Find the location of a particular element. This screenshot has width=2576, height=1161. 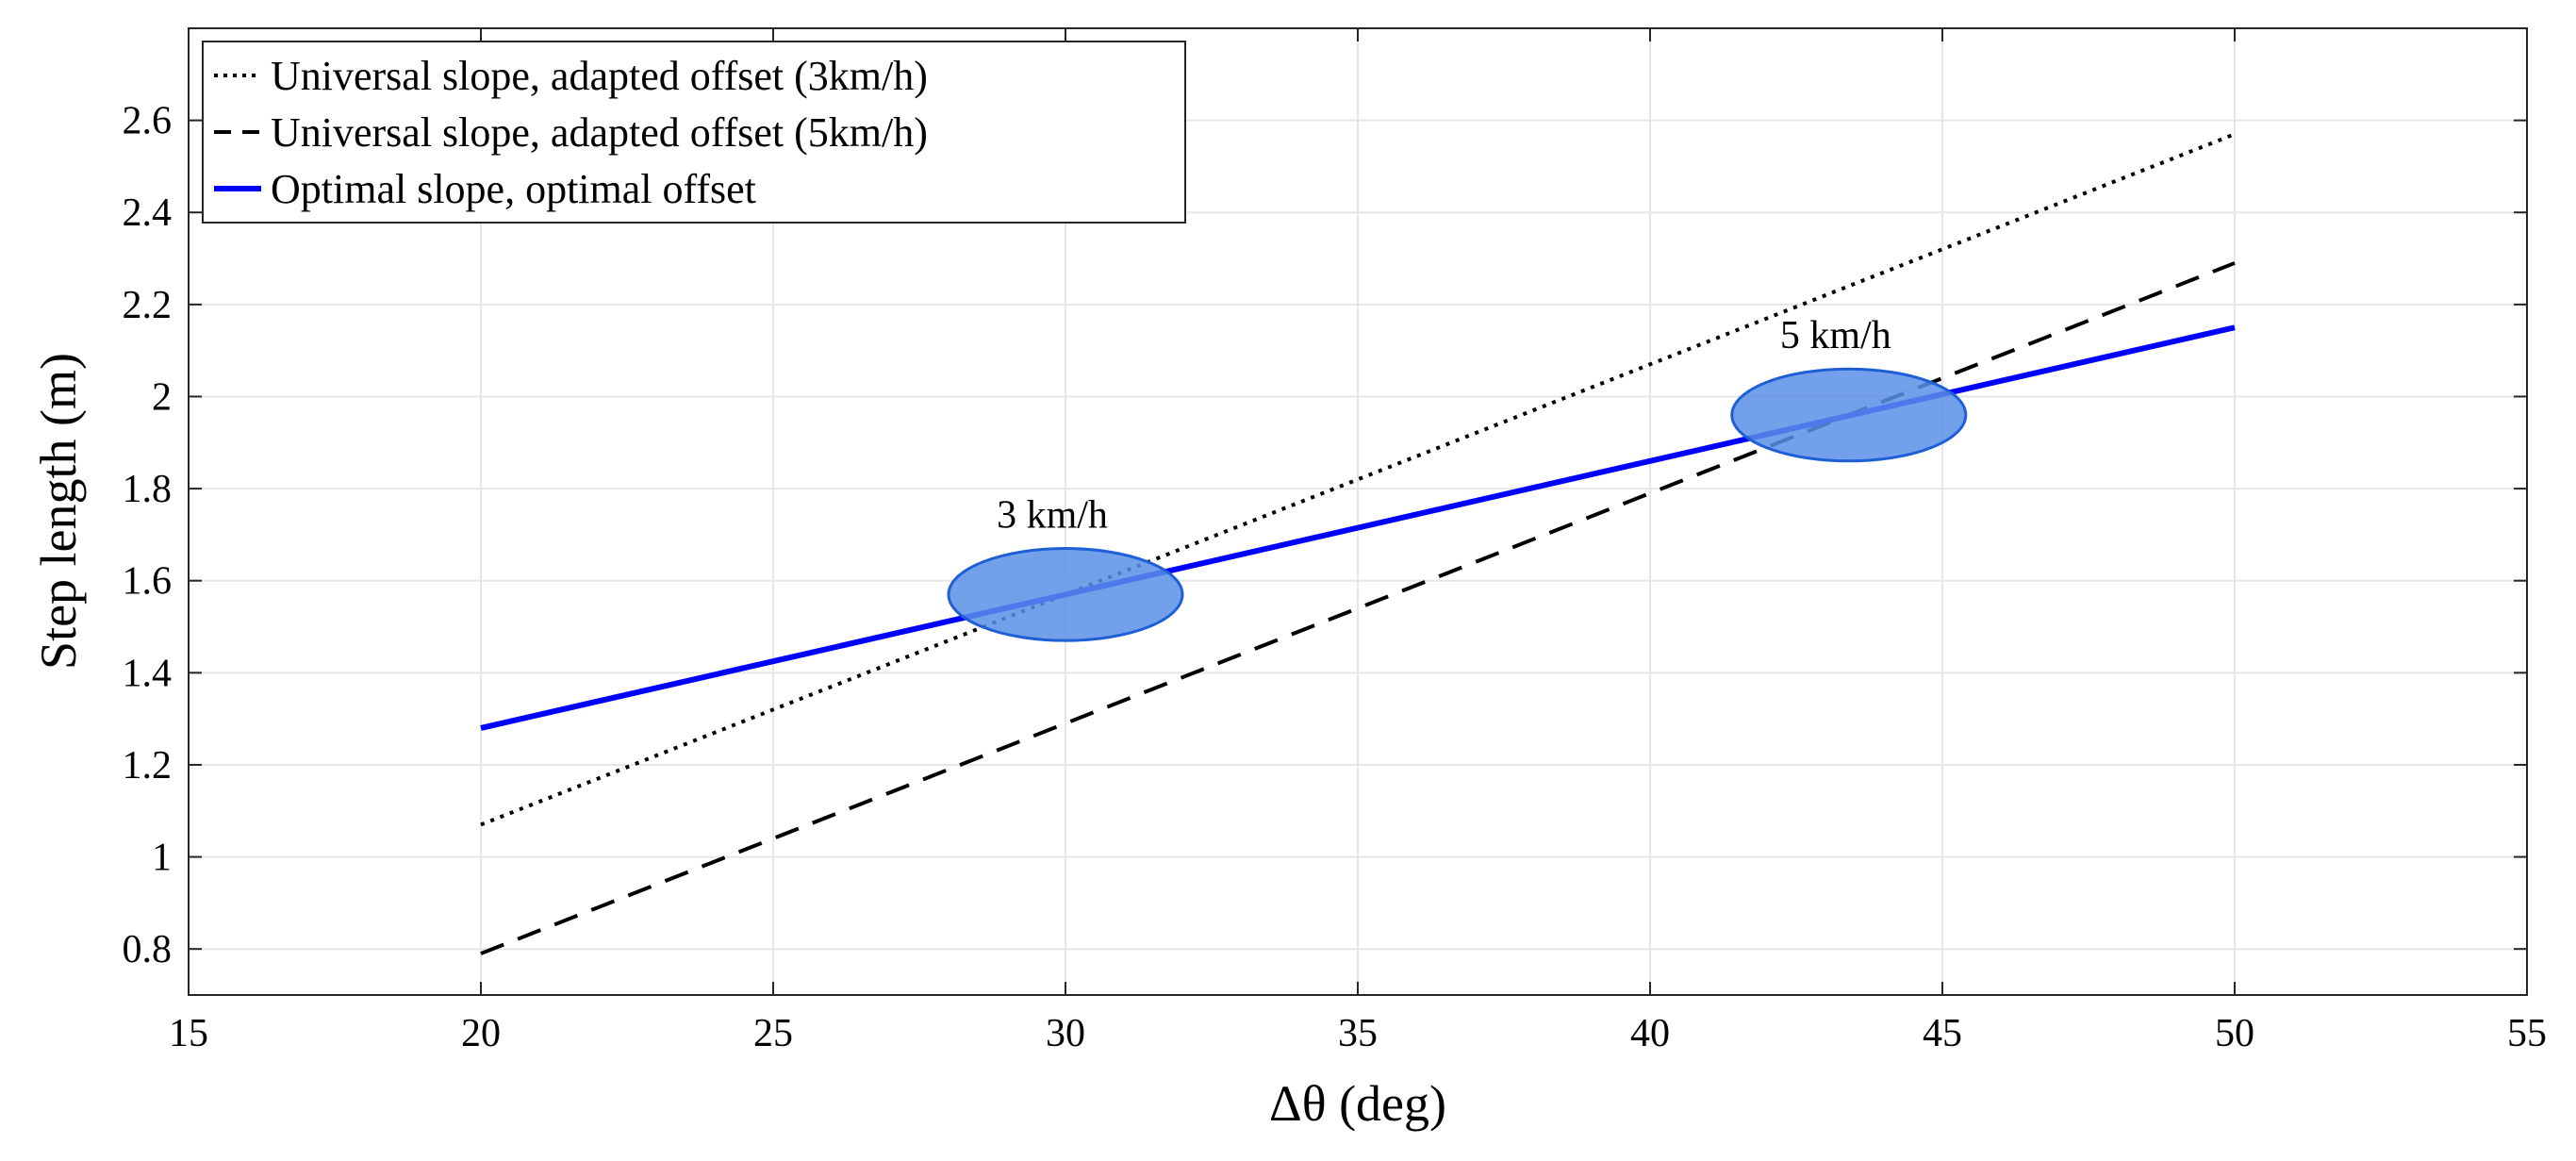

y-axis-label: Step length (m) is located at coordinates (58, 511).